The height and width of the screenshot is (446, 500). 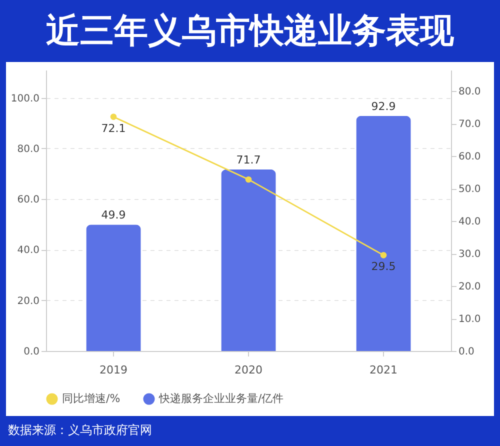 What do you see at coordinates (114, 370) in the screenshot?
I see `x-tick-label: 2019` at bounding box center [114, 370].